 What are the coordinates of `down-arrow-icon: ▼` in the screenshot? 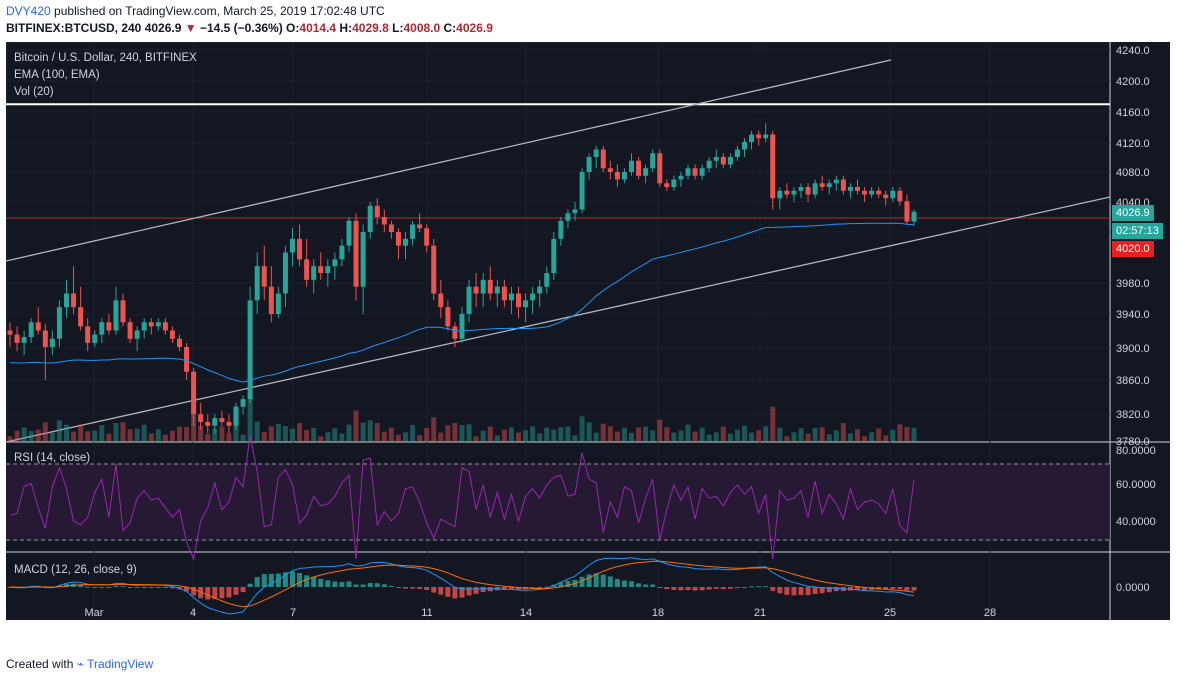 It's located at (190, 28).